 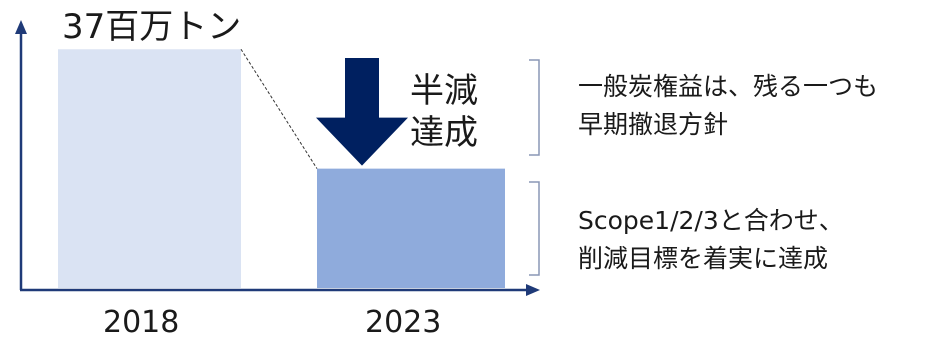 I want to click on value-label-2018: 37百万トン, so click(x=152, y=27).